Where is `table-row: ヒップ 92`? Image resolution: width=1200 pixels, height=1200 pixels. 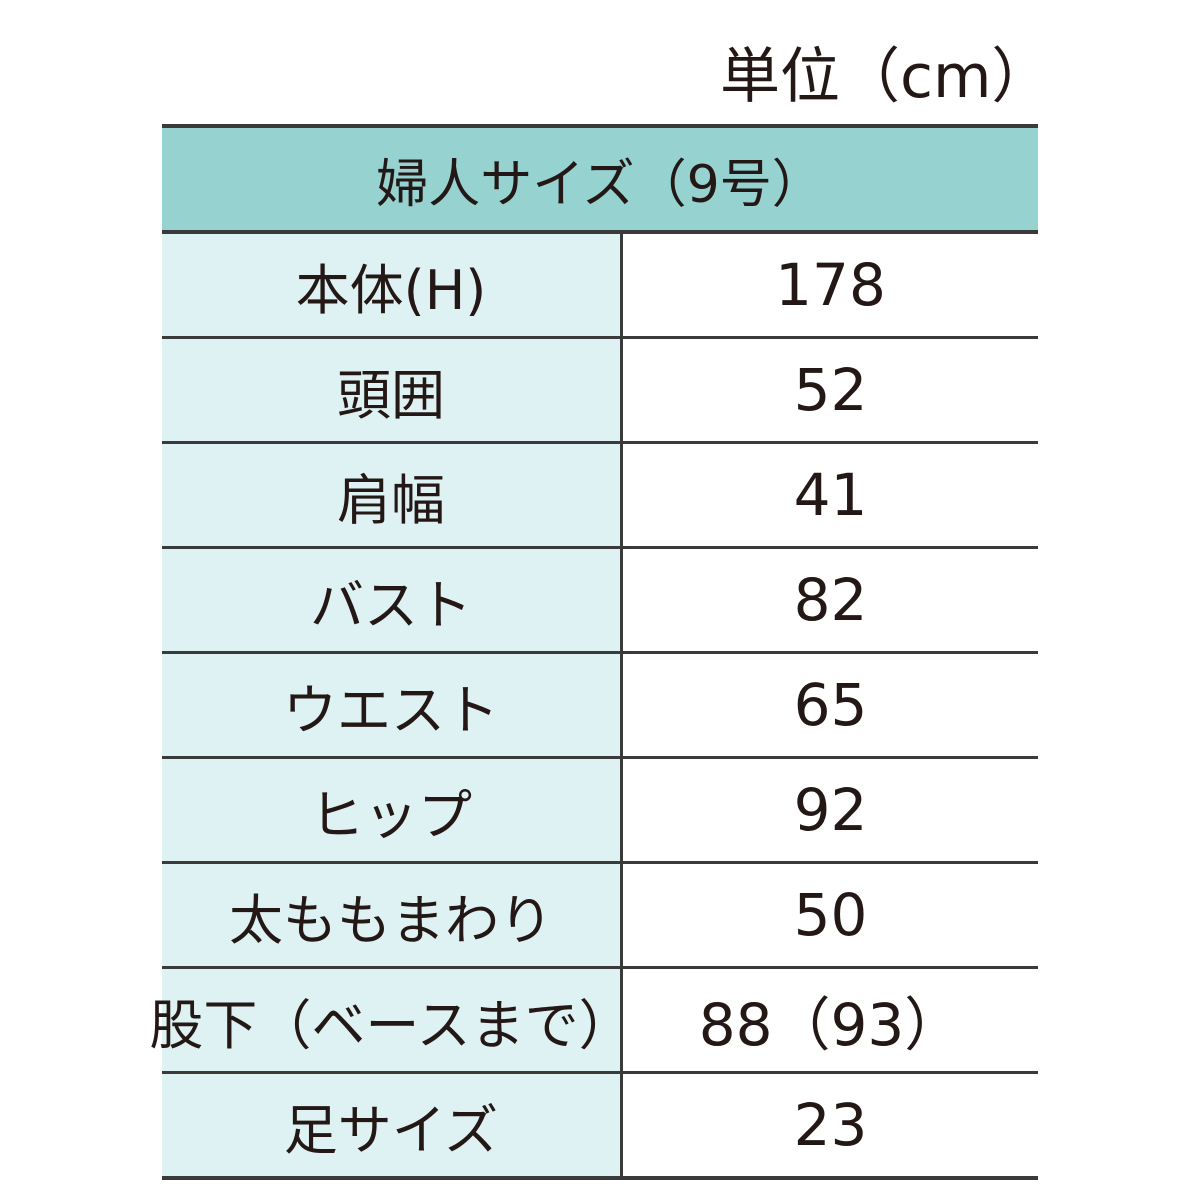 table-row: ヒップ 92 is located at coordinates (600, 811).